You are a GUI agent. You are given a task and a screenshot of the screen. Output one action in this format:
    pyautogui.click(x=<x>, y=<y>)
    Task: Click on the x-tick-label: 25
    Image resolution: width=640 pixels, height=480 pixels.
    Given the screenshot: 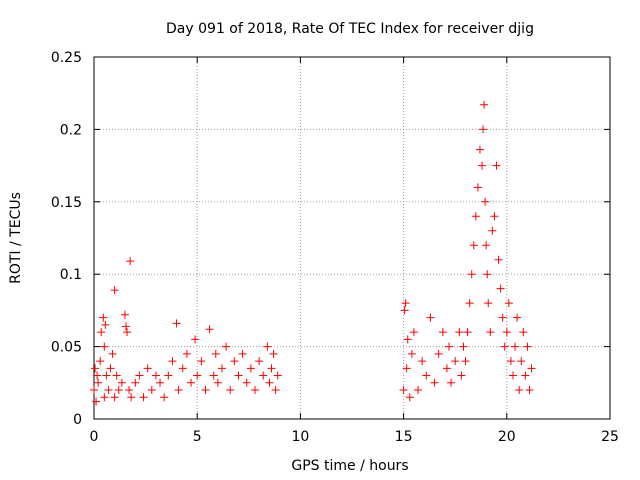 What is the action you would take?
    pyautogui.click(x=610, y=437)
    